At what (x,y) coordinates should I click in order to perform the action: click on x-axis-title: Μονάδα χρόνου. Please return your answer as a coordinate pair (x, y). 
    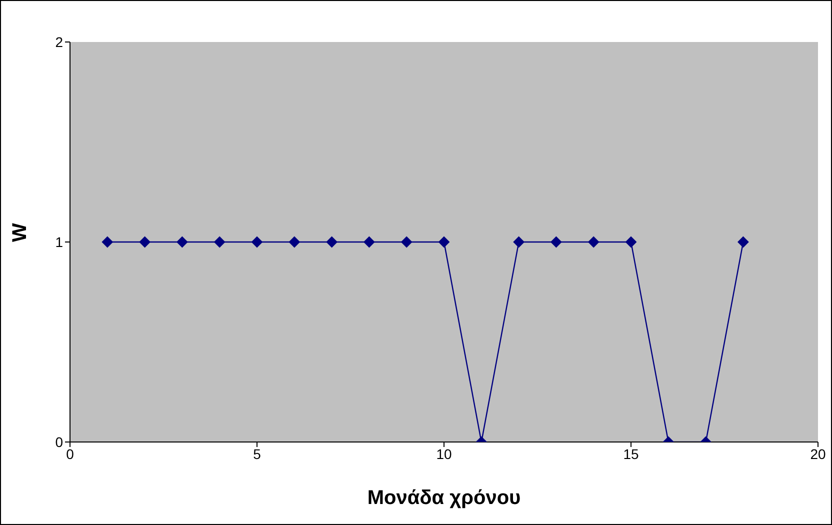
    Looking at the image, I should click on (444, 498).